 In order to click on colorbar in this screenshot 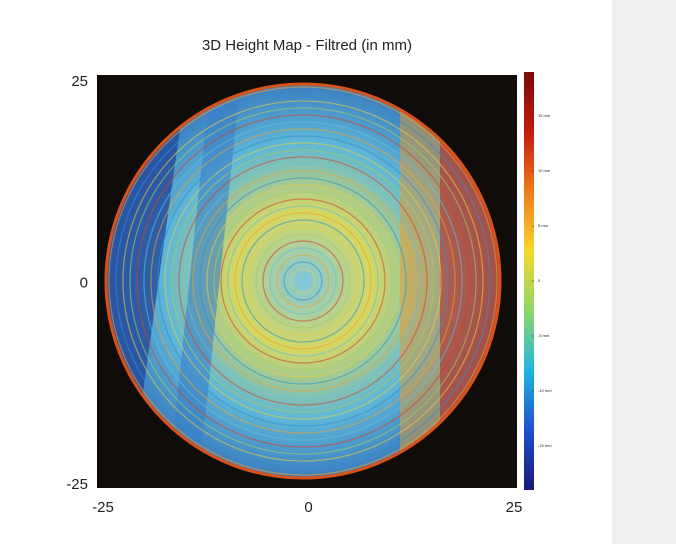, I will do `click(529, 281)`.